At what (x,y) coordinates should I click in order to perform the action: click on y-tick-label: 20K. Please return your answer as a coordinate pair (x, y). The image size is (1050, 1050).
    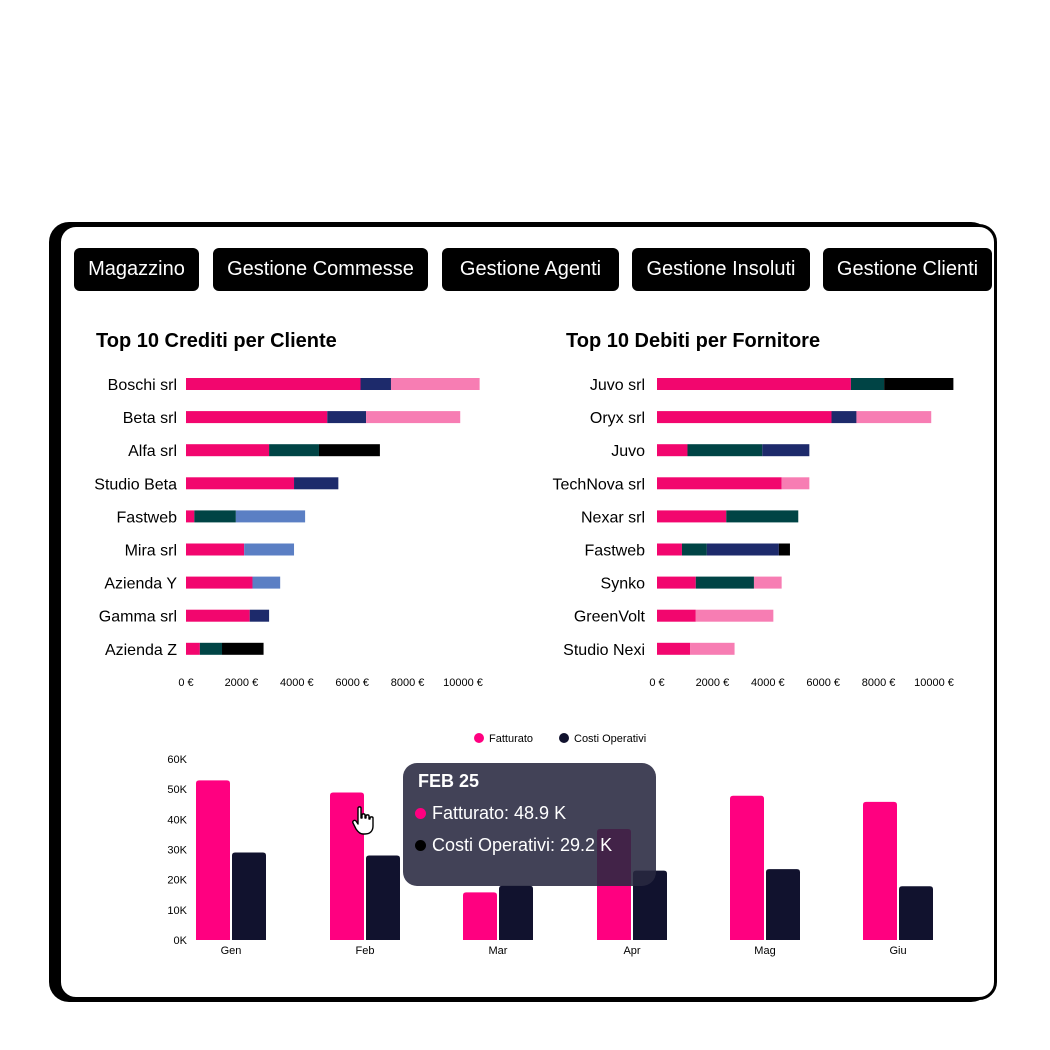
    Looking at the image, I should click on (177, 881).